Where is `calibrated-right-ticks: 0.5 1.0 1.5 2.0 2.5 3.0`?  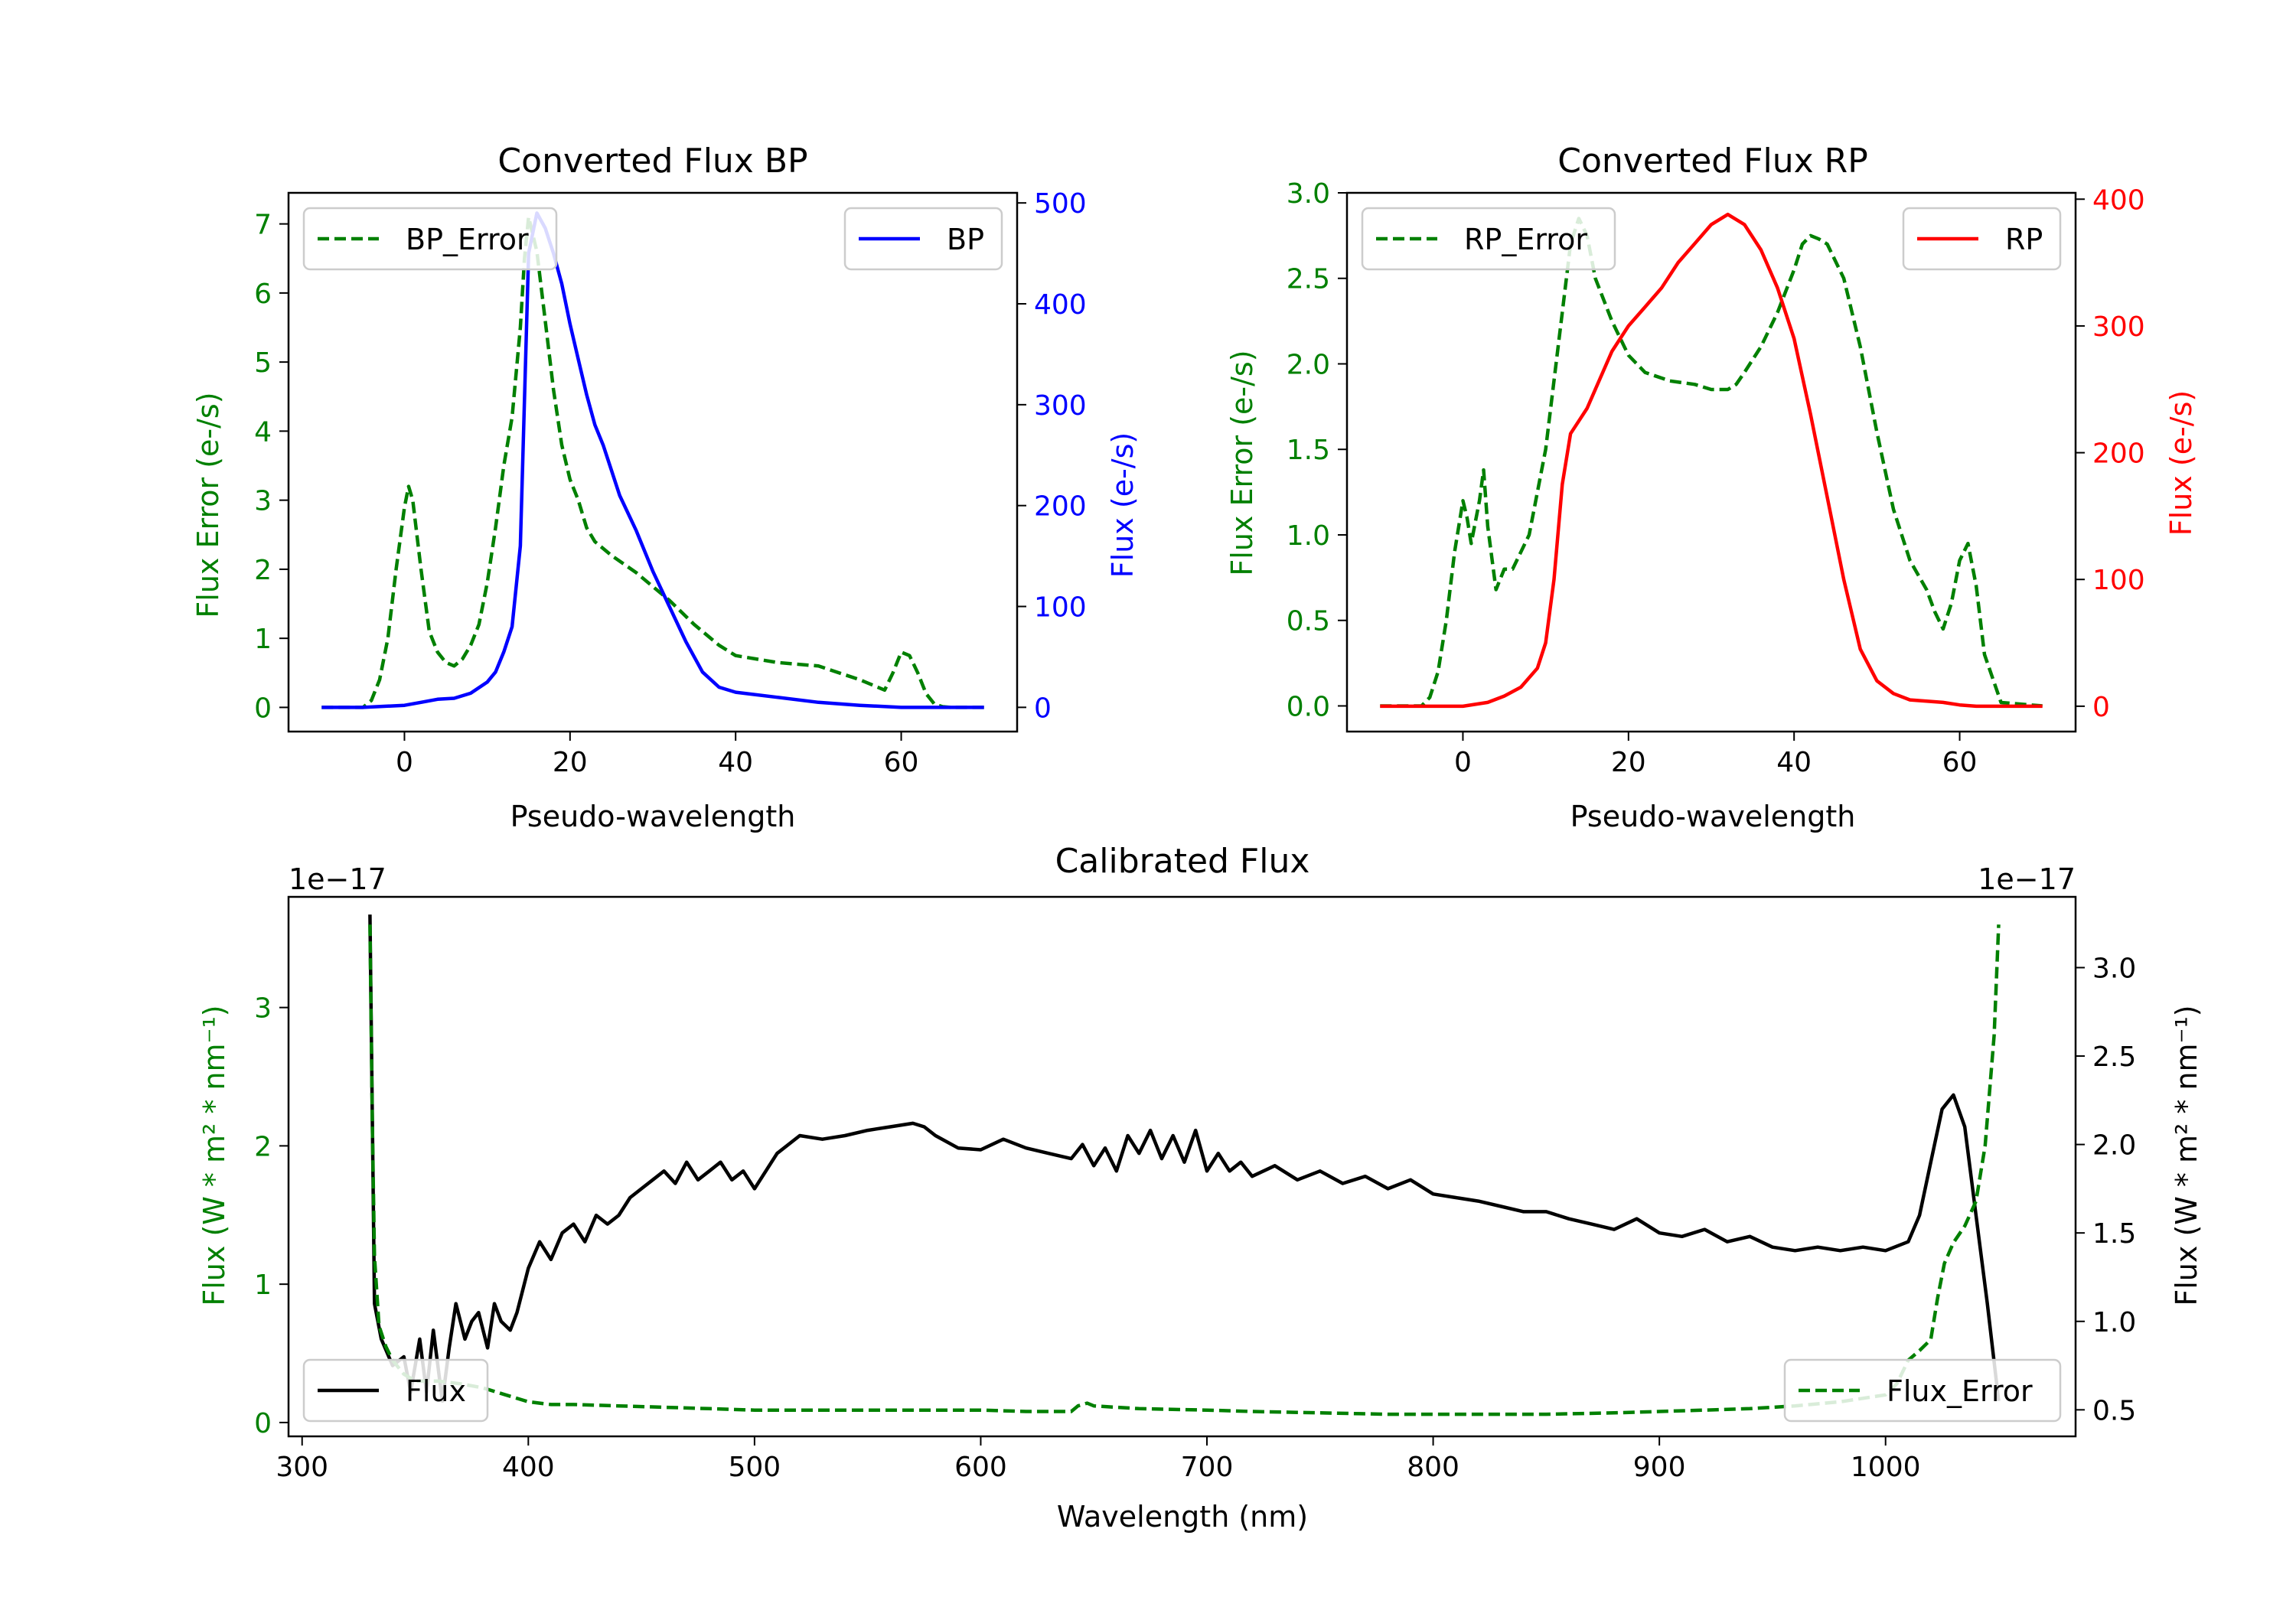 calibrated-right-ticks: 0.5 1.0 1.5 2.0 2.5 3.0 is located at coordinates (2106, 1189).